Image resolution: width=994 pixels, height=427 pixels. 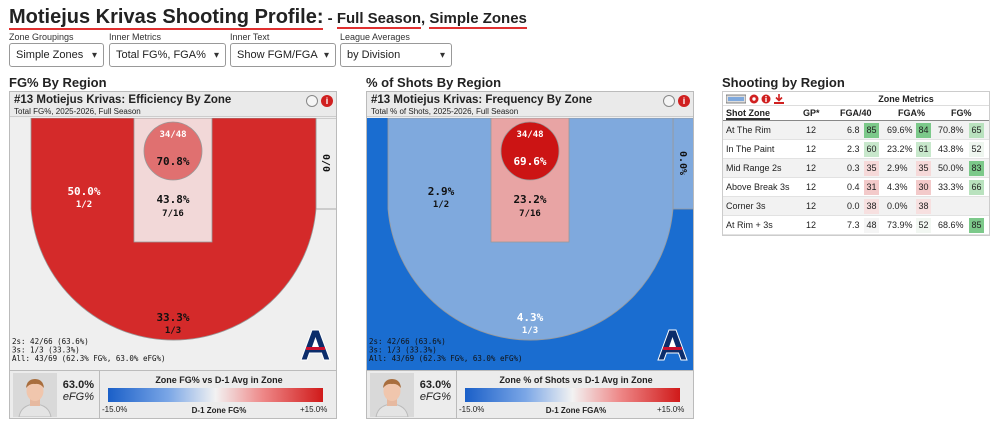 I want to click on cell-zone: Mid Range 2s, so click(x=754, y=168).